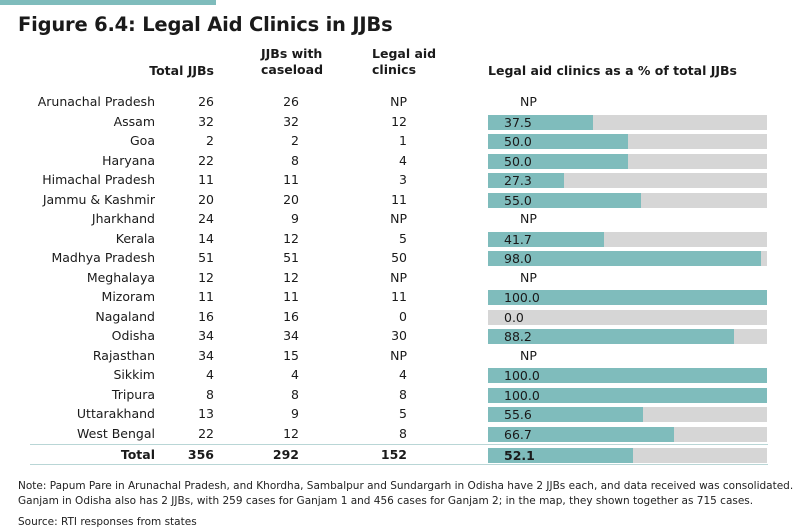  What do you see at coordinates (133, 335) in the screenshot?
I see `state-name: Odisha` at bounding box center [133, 335].